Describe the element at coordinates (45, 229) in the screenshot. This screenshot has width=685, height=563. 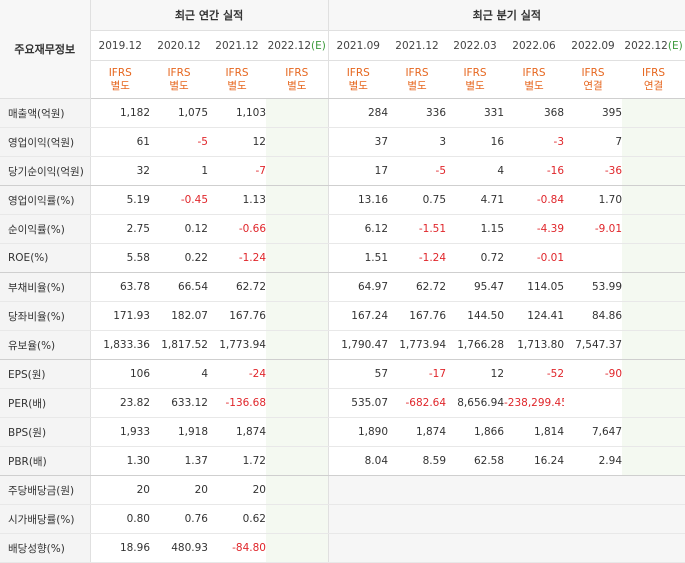
I see `row-label: 순이익률(%)` at that location.